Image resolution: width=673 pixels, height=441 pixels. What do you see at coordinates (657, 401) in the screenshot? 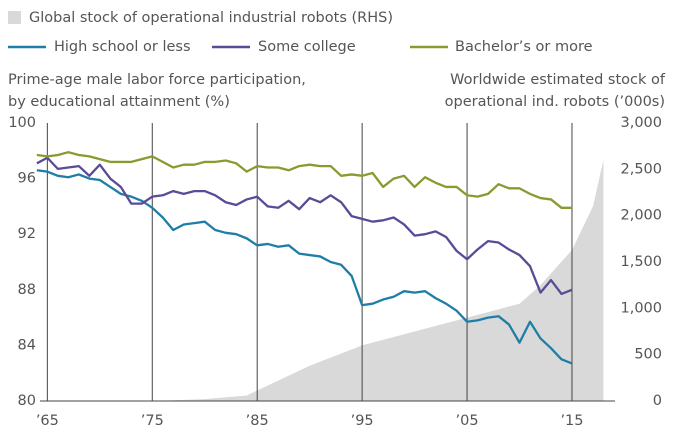
I see `y2-tick-label: 0` at bounding box center [657, 401].